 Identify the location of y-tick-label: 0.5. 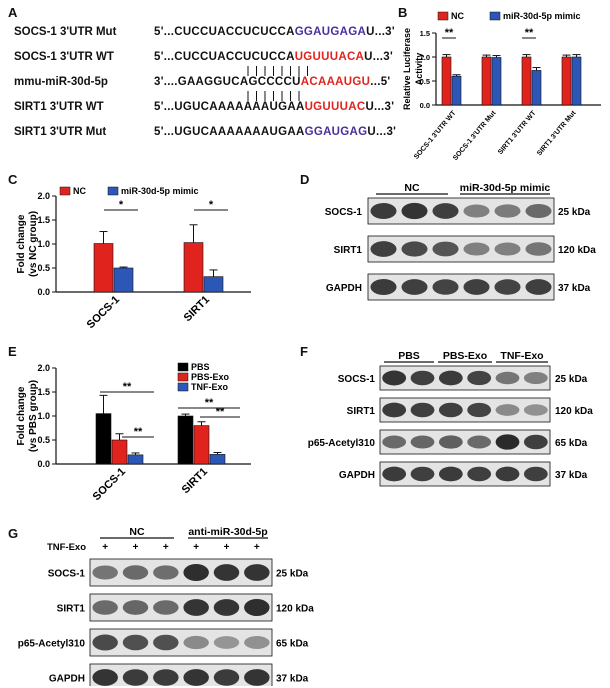
(425, 81).